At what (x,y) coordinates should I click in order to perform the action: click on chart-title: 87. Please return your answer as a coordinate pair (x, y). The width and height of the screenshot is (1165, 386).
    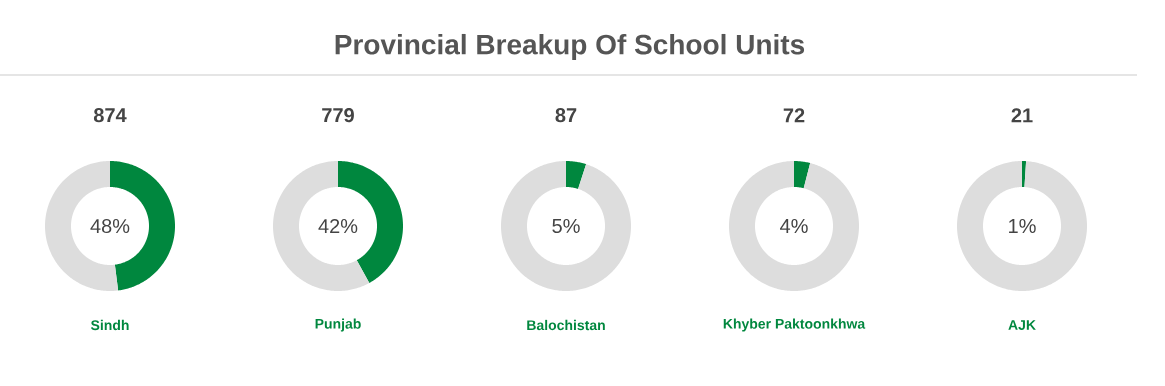
    Looking at the image, I should click on (566, 115).